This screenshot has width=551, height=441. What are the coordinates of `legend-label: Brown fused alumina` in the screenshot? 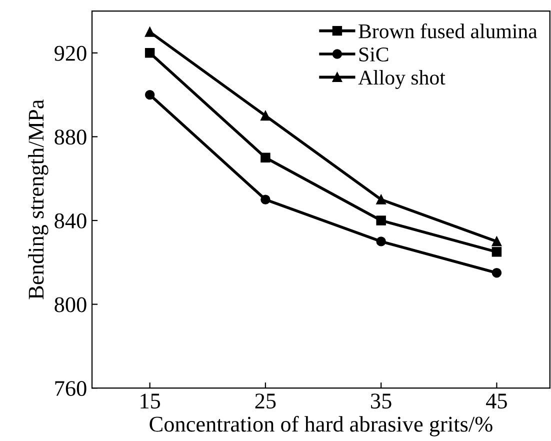 It's located at (448, 30).